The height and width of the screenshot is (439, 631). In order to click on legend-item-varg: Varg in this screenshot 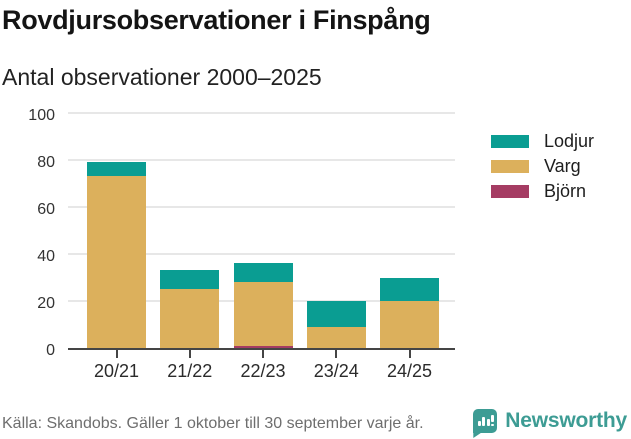, I will do `click(542, 166)`.